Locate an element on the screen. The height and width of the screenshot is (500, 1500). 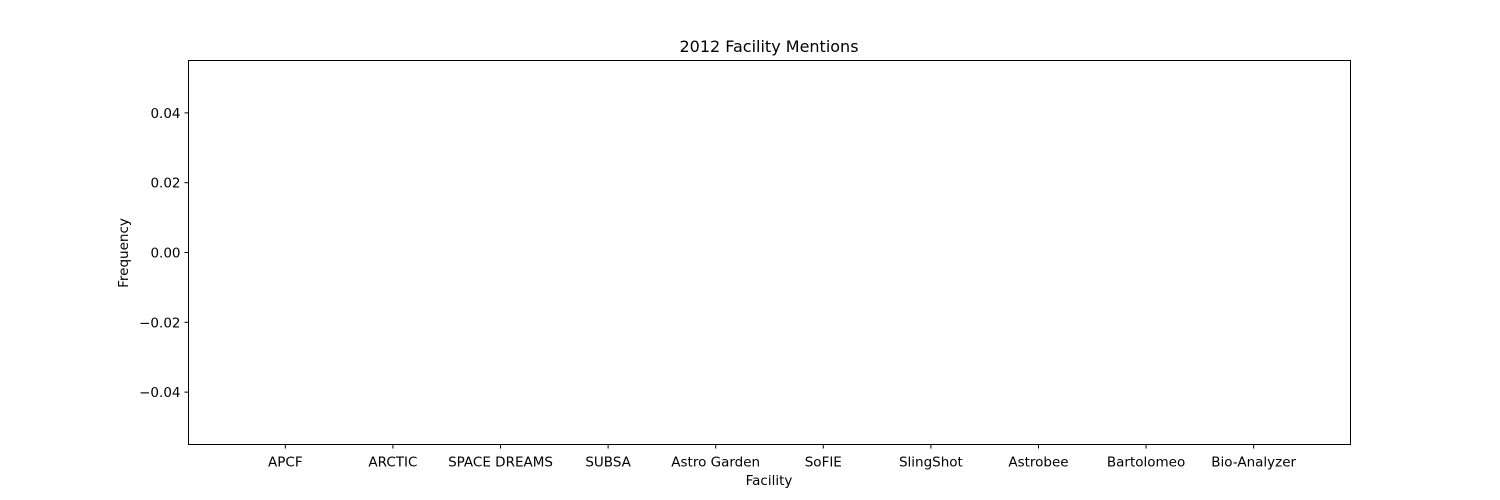
x-tick-label: Bartolomeo is located at coordinates (1146, 463).